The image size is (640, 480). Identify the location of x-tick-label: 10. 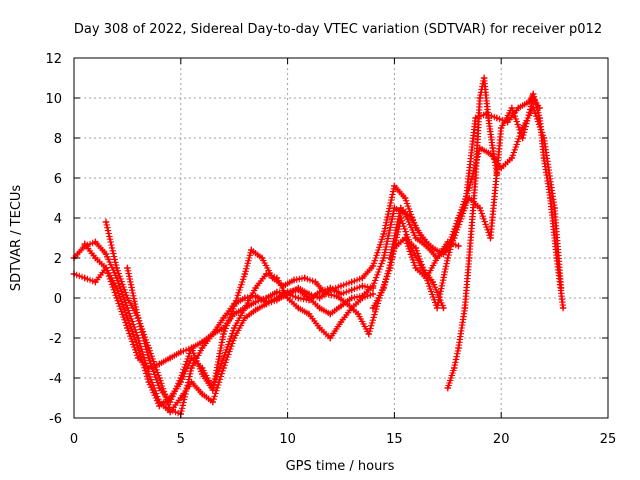
(287, 439).